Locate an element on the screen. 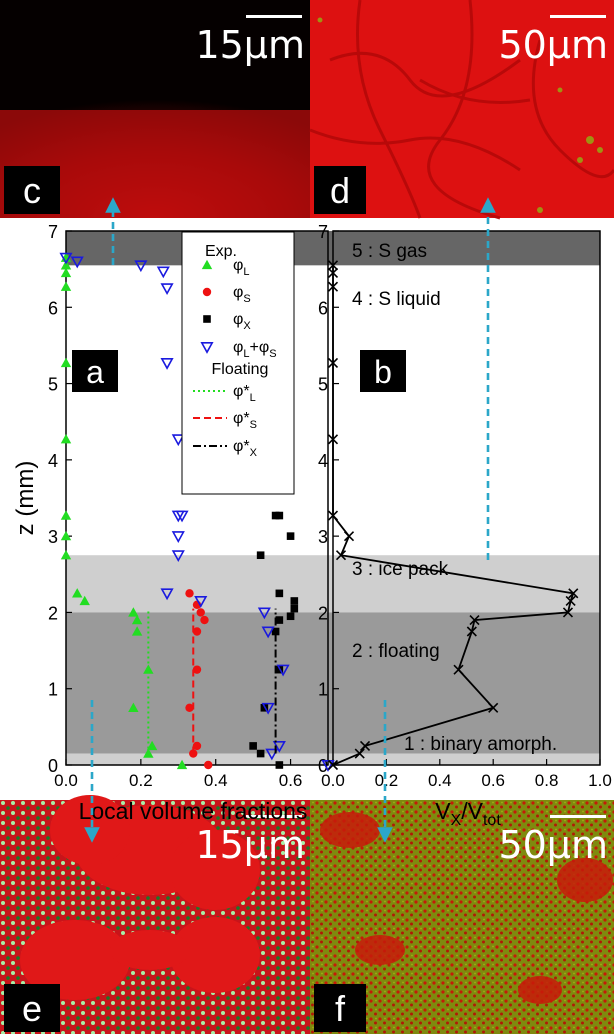 The width and height of the screenshot is (614, 1034). legend-label: φS is located at coordinates (242, 294).